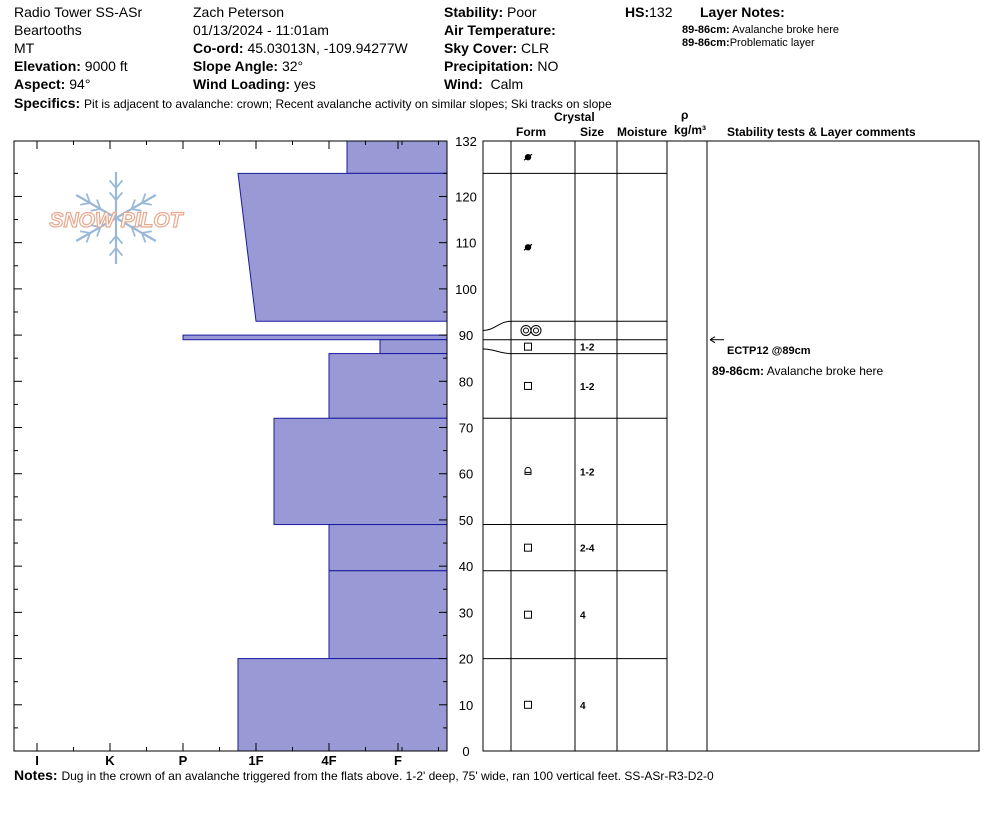 Image resolution: width=994 pixels, height=840 pixels. I want to click on sky-label: Sky Cover:, so click(481, 48).